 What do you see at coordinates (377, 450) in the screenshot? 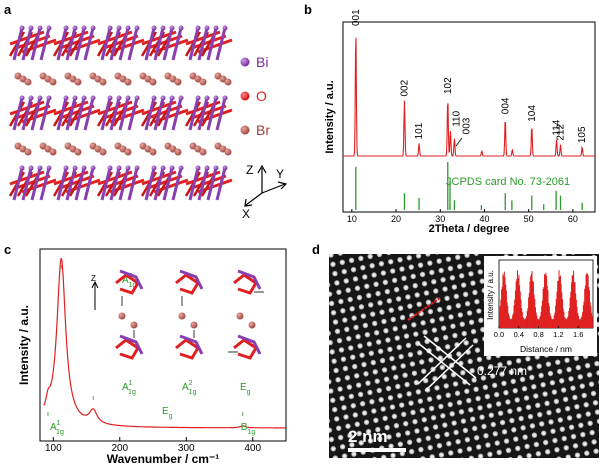
I see `scale-bar` at bounding box center [377, 450].